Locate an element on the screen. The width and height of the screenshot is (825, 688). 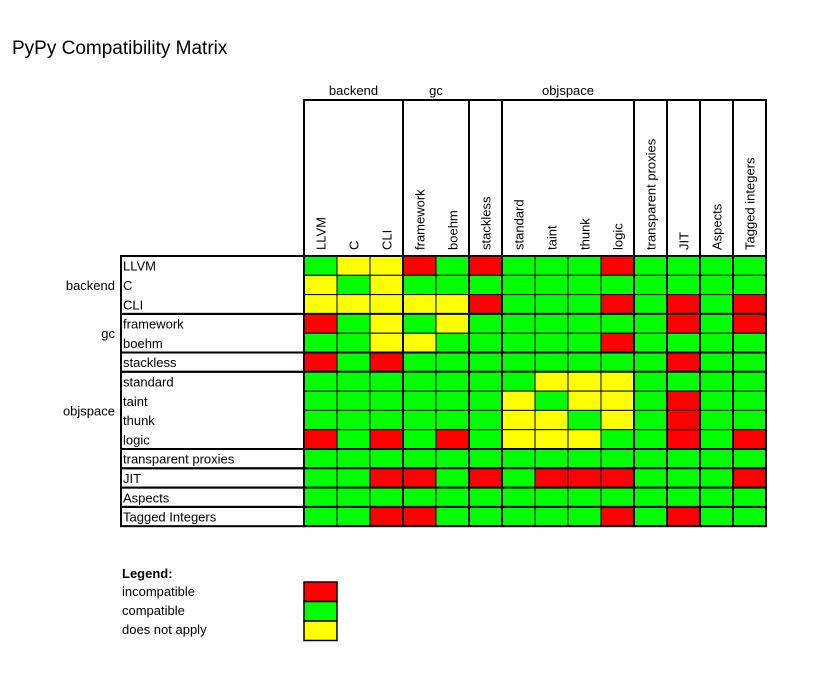
cell-logic-stackless is located at coordinates (485, 439).